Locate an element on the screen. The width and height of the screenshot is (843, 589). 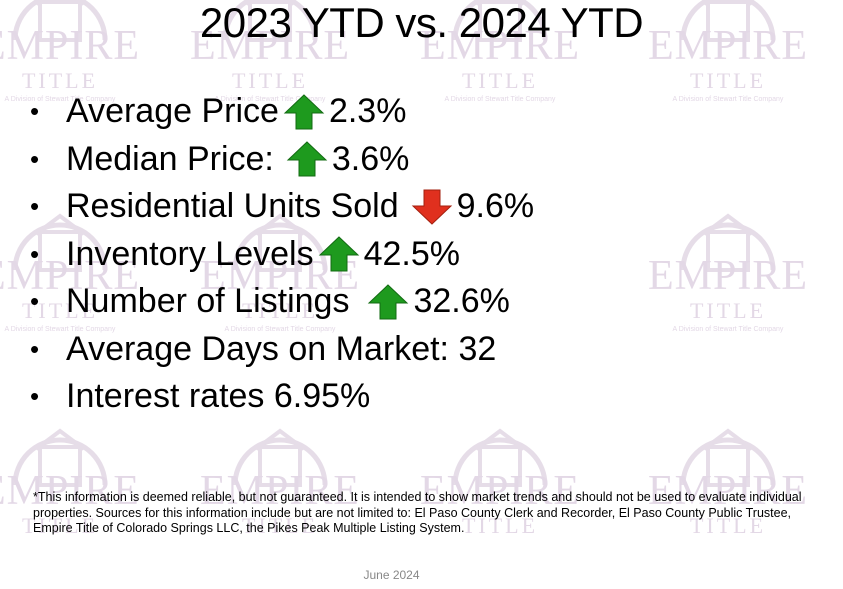
slide-title: 2023 YTD vs. 2024 YTD is located at coordinates (421, 23).